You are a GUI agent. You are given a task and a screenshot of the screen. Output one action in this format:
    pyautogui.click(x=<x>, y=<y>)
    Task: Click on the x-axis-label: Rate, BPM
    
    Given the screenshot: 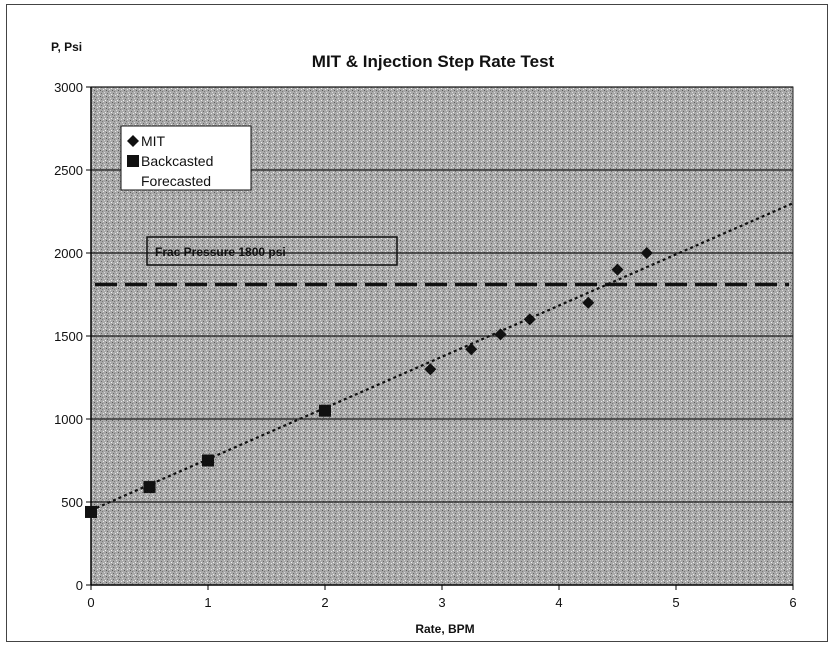 What is the action you would take?
    pyautogui.click(x=444, y=629)
    